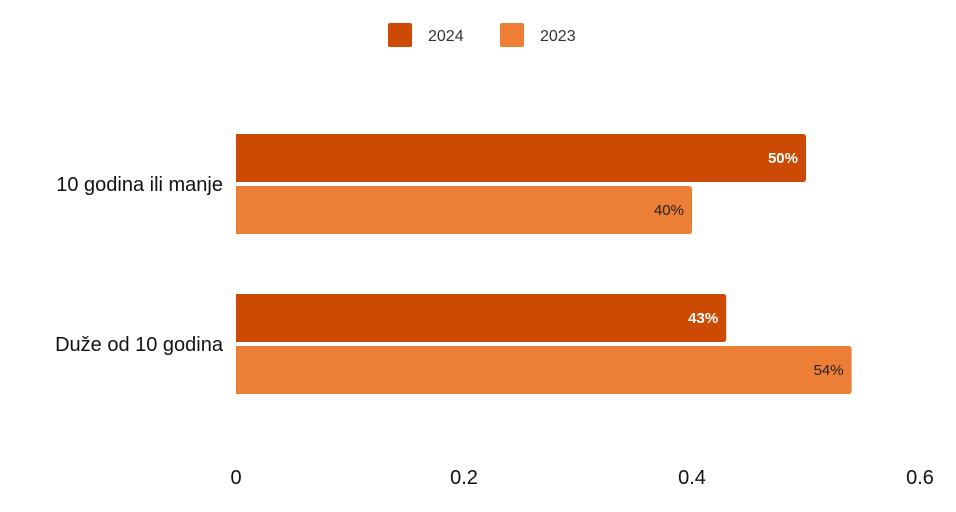 This screenshot has height=512, width=956. I want to click on category-label-0: 10 godina ili manje, so click(139, 185).